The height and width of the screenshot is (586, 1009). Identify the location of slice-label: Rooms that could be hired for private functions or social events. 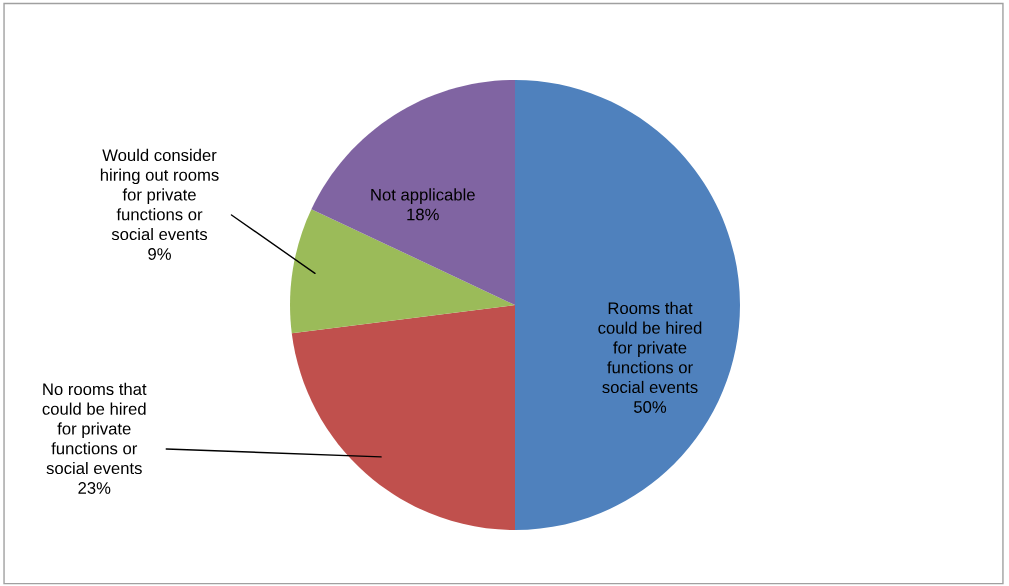
(650, 347).